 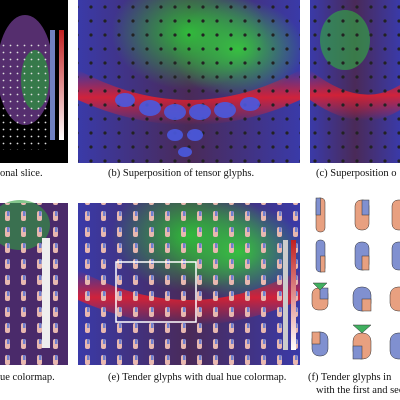 What do you see at coordinates (358, 390) in the screenshot?
I see `caption: with the first and sec` at bounding box center [358, 390].